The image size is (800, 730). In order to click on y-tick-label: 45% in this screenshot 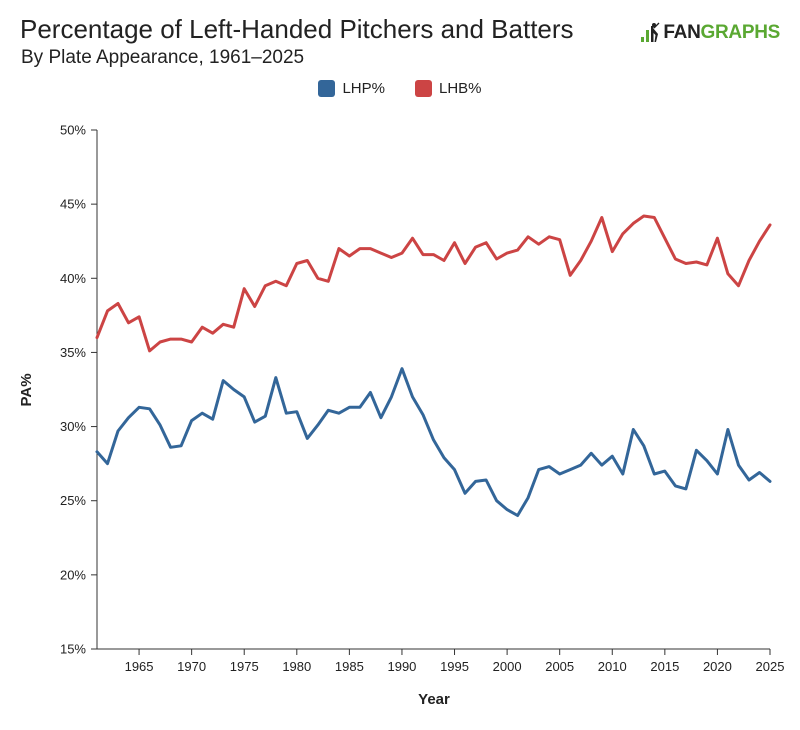, I will do `click(73, 204)`.